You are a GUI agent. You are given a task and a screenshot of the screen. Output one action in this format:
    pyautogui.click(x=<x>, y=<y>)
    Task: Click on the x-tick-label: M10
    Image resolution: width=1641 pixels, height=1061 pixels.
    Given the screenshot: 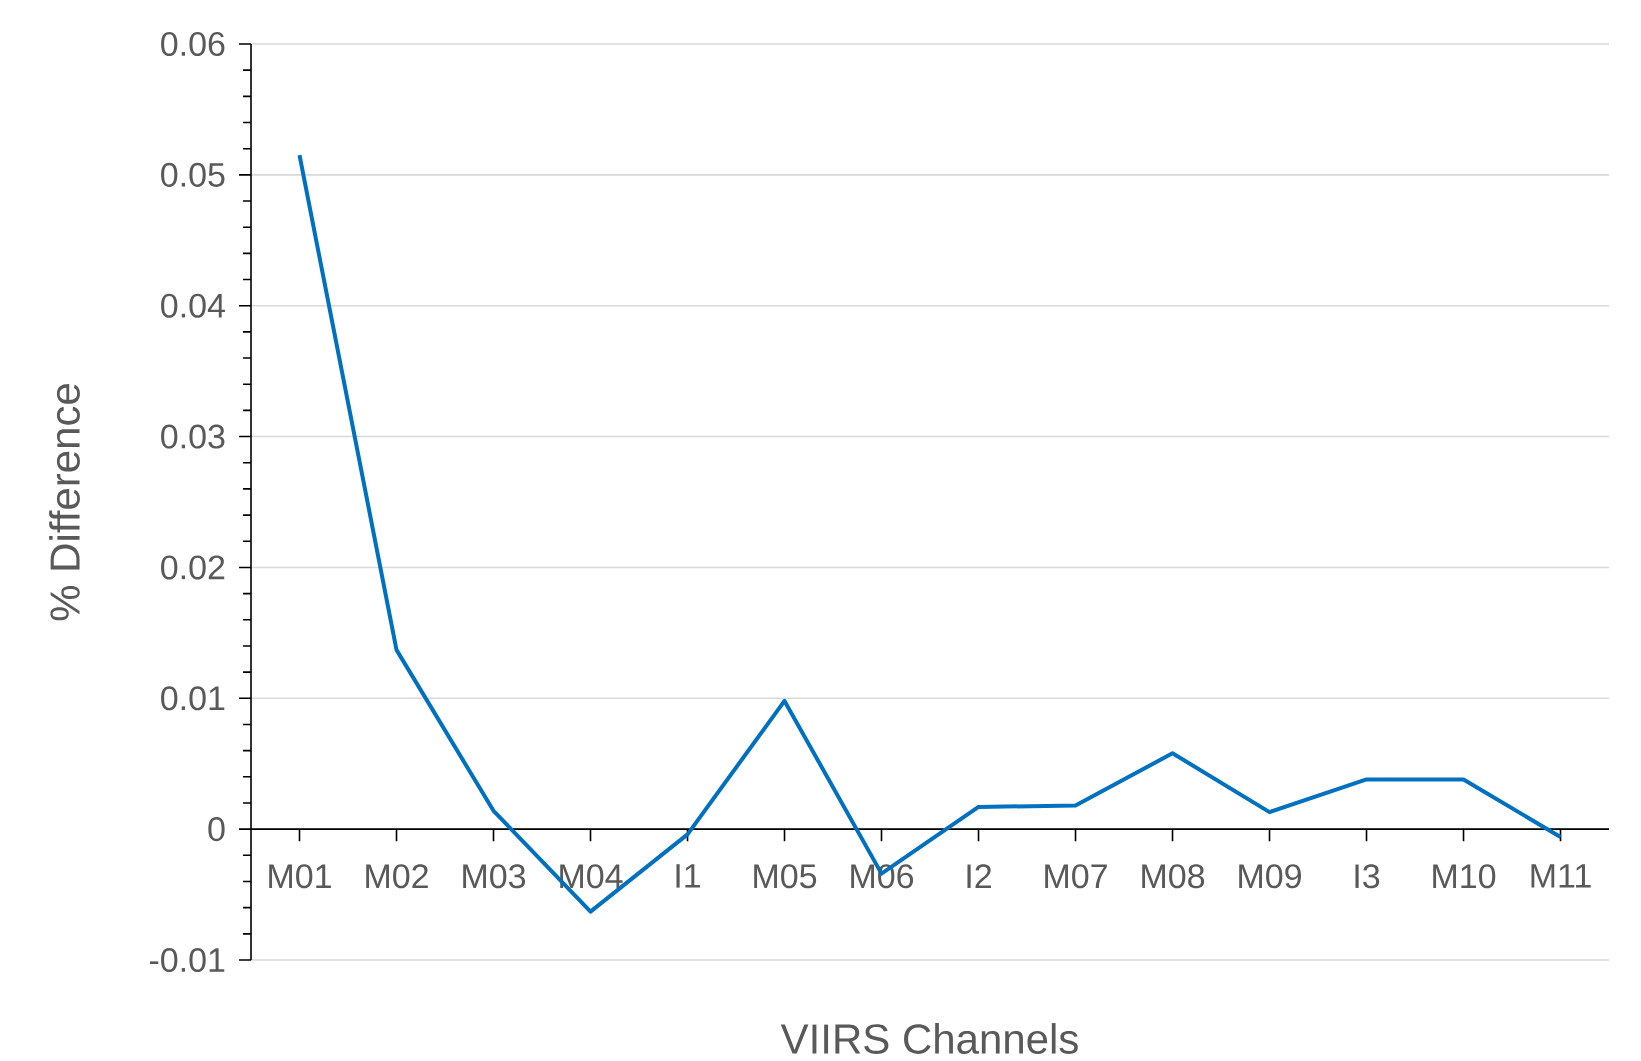 What is the action you would take?
    pyautogui.click(x=1464, y=876)
    